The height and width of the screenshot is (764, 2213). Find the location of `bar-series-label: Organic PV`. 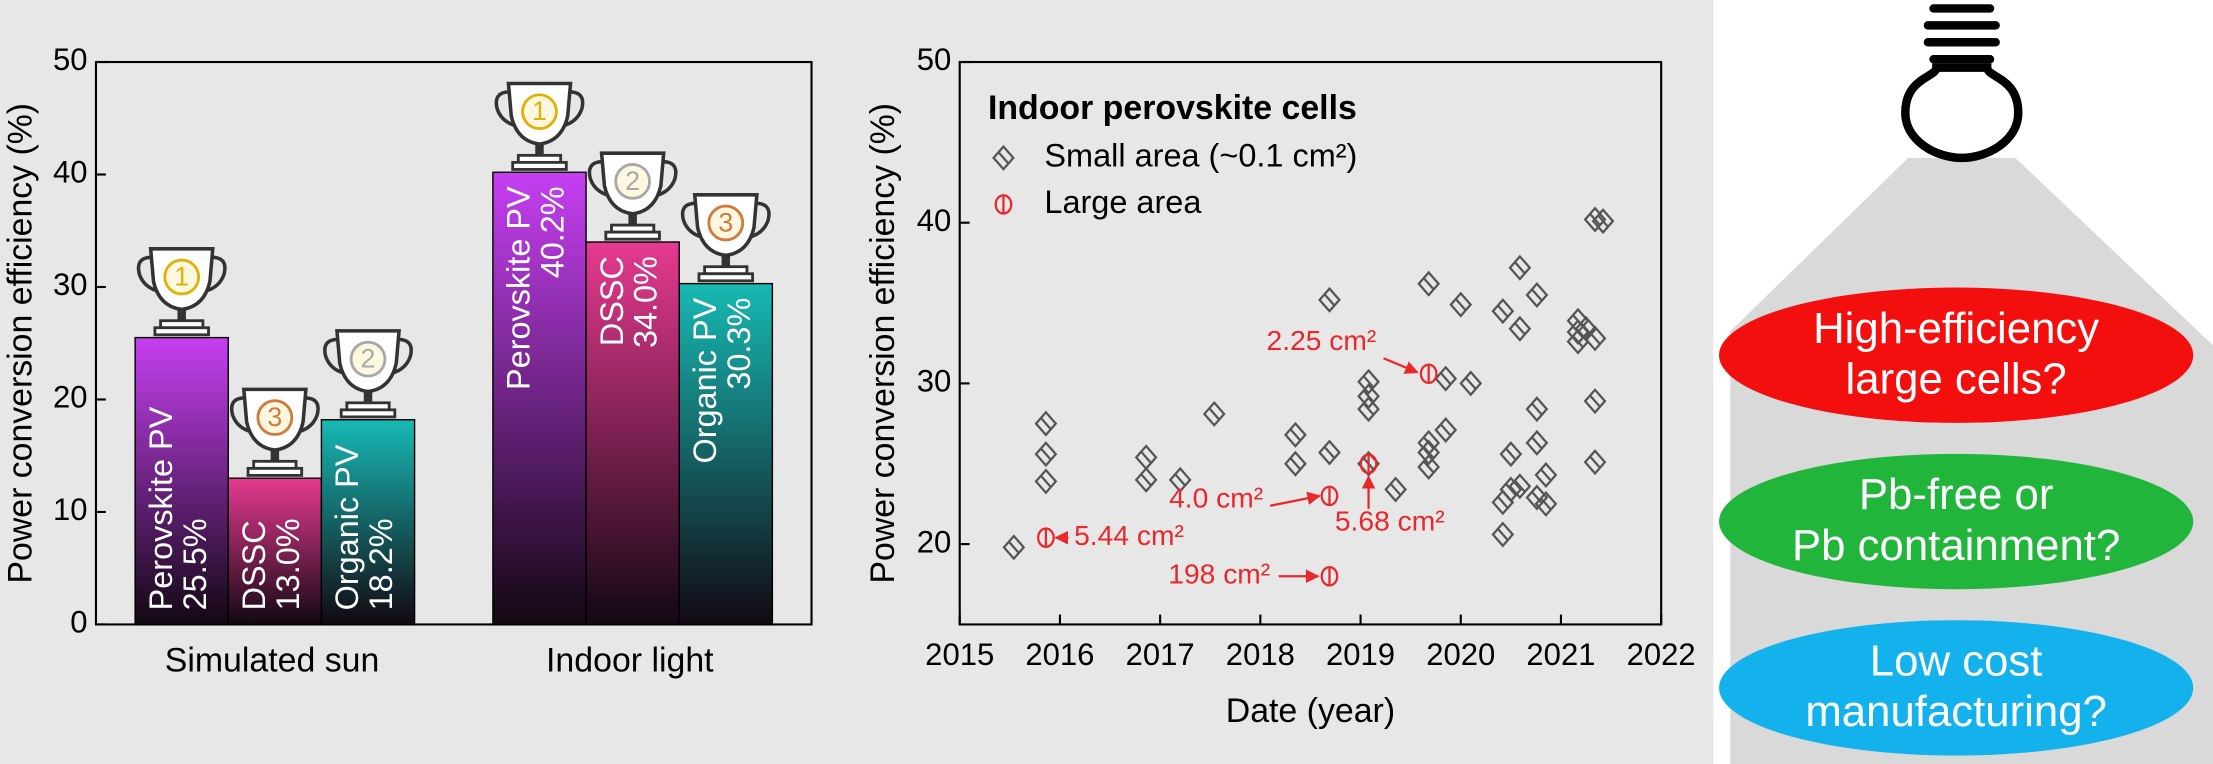

bar-series-label: Organic PV is located at coordinates (705, 380).